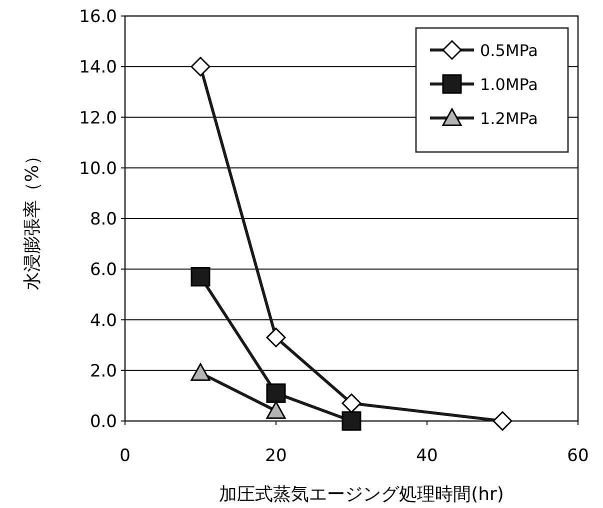  Describe the element at coordinates (125, 456) in the screenshot. I see `x-tick-label: 0` at that location.